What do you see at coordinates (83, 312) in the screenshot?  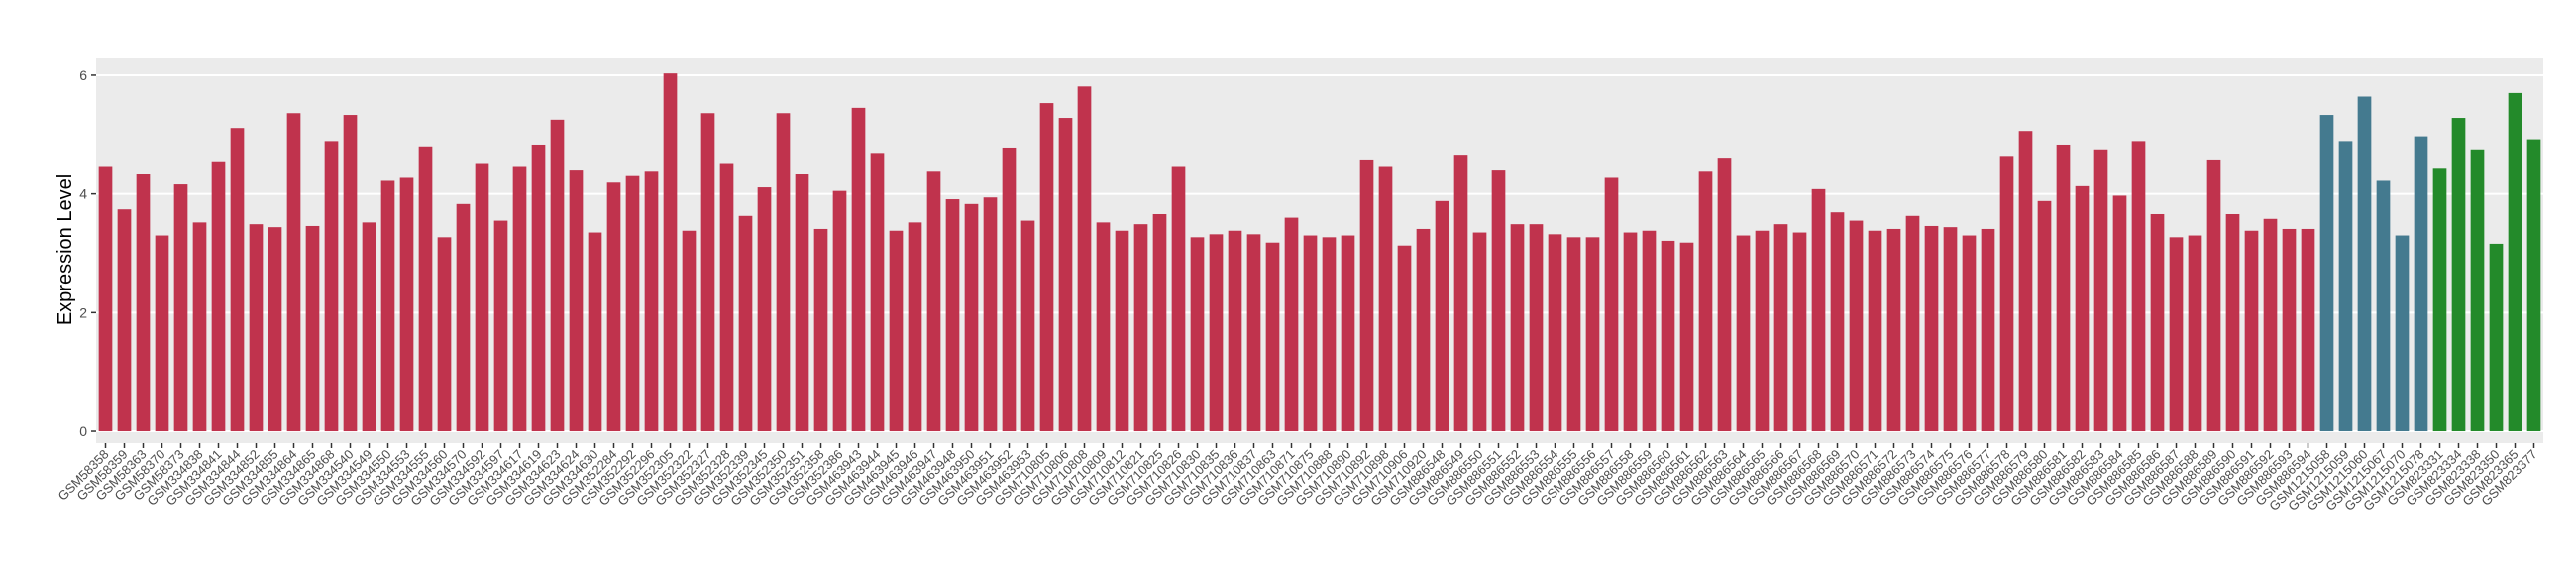 I see `y-tick-label: 2` at bounding box center [83, 312].